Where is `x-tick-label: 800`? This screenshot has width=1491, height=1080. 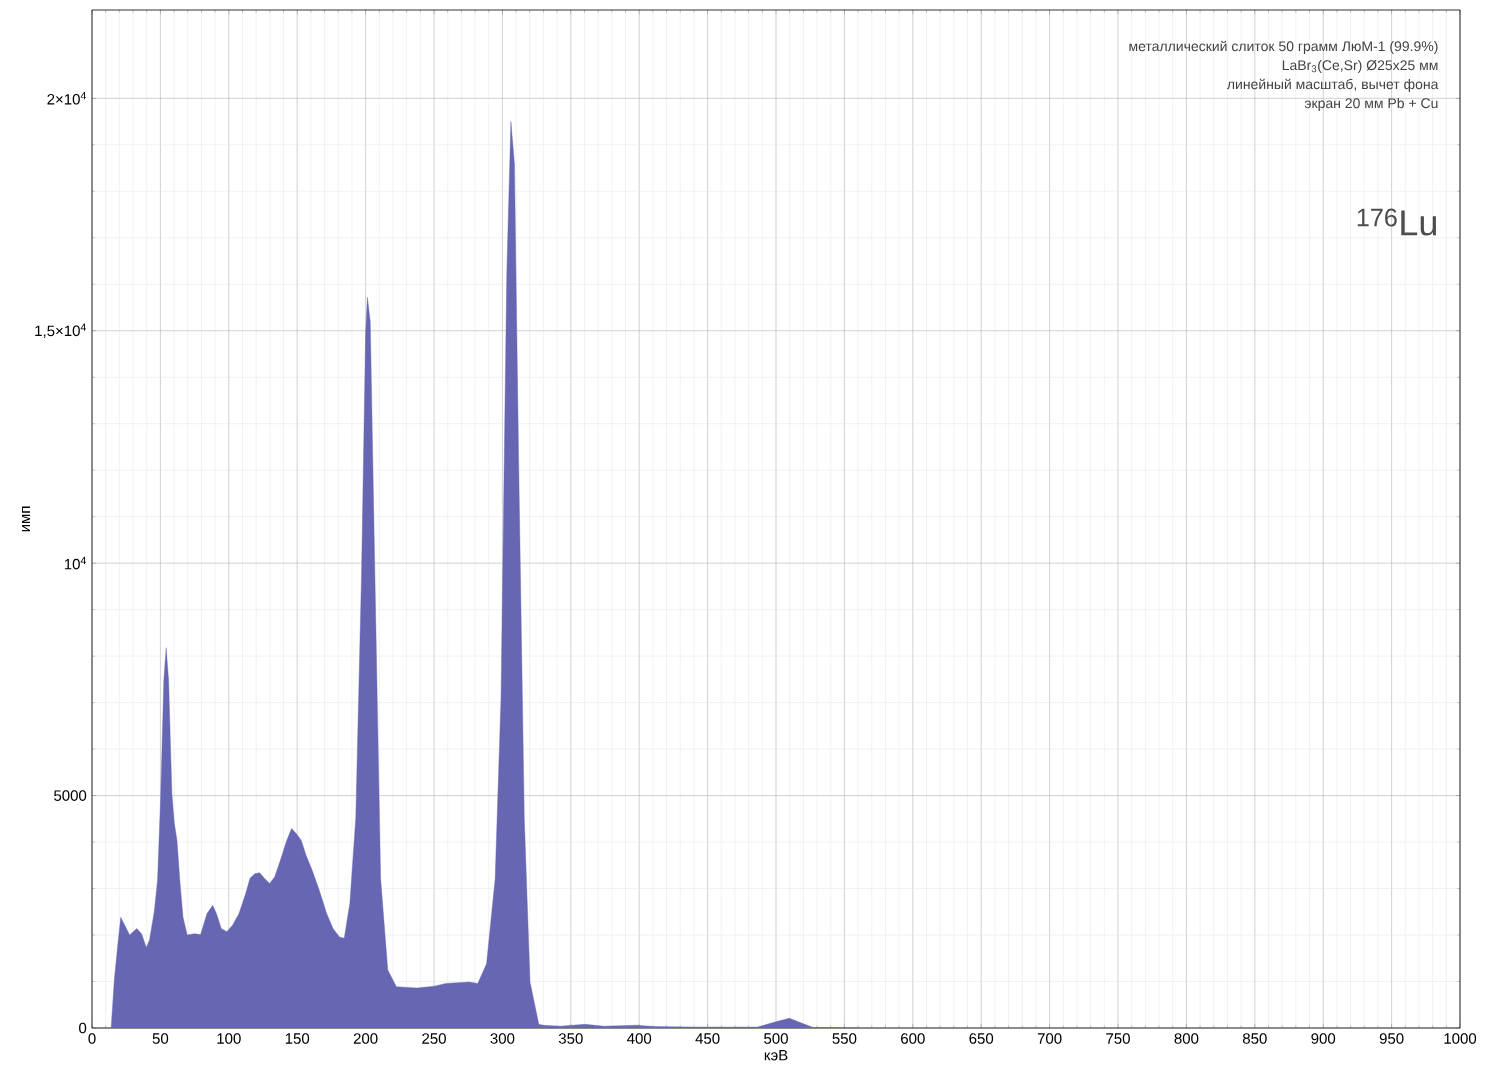 x-tick-label: 800 is located at coordinates (1186, 1038).